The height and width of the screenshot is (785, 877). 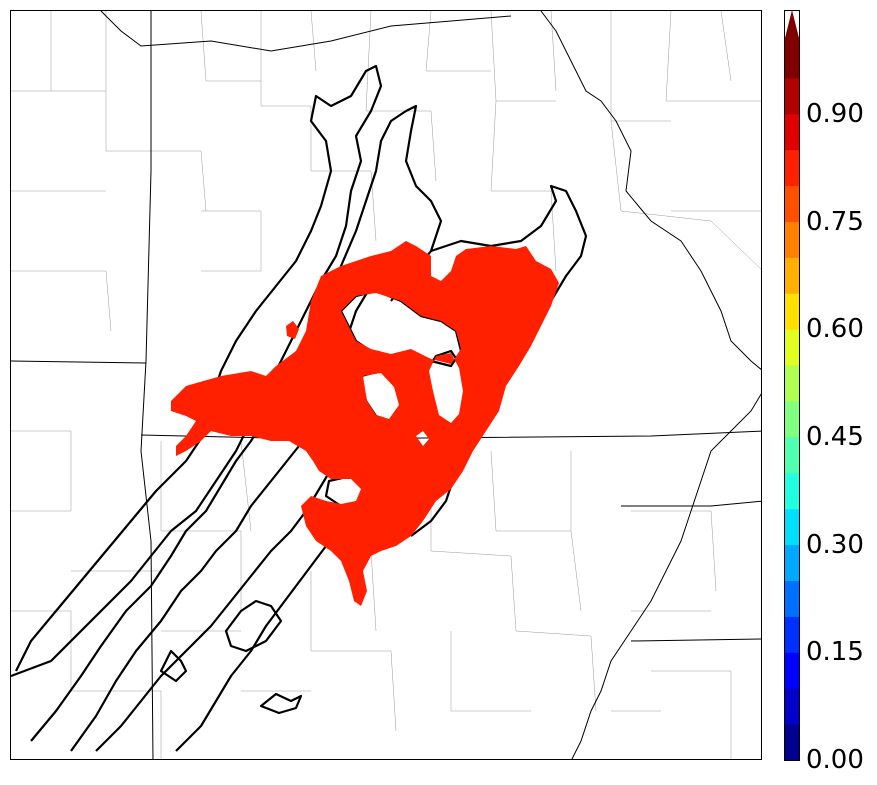 What do you see at coordinates (835, 221) in the screenshot?
I see `colorbar-tick-label: 0.75` at bounding box center [835, 221].